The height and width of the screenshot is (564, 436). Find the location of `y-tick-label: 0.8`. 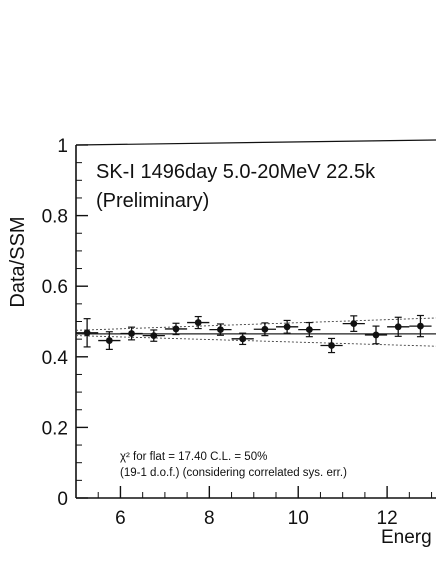

y-tick-label: 0.8 is located at coordinates (55, 217).